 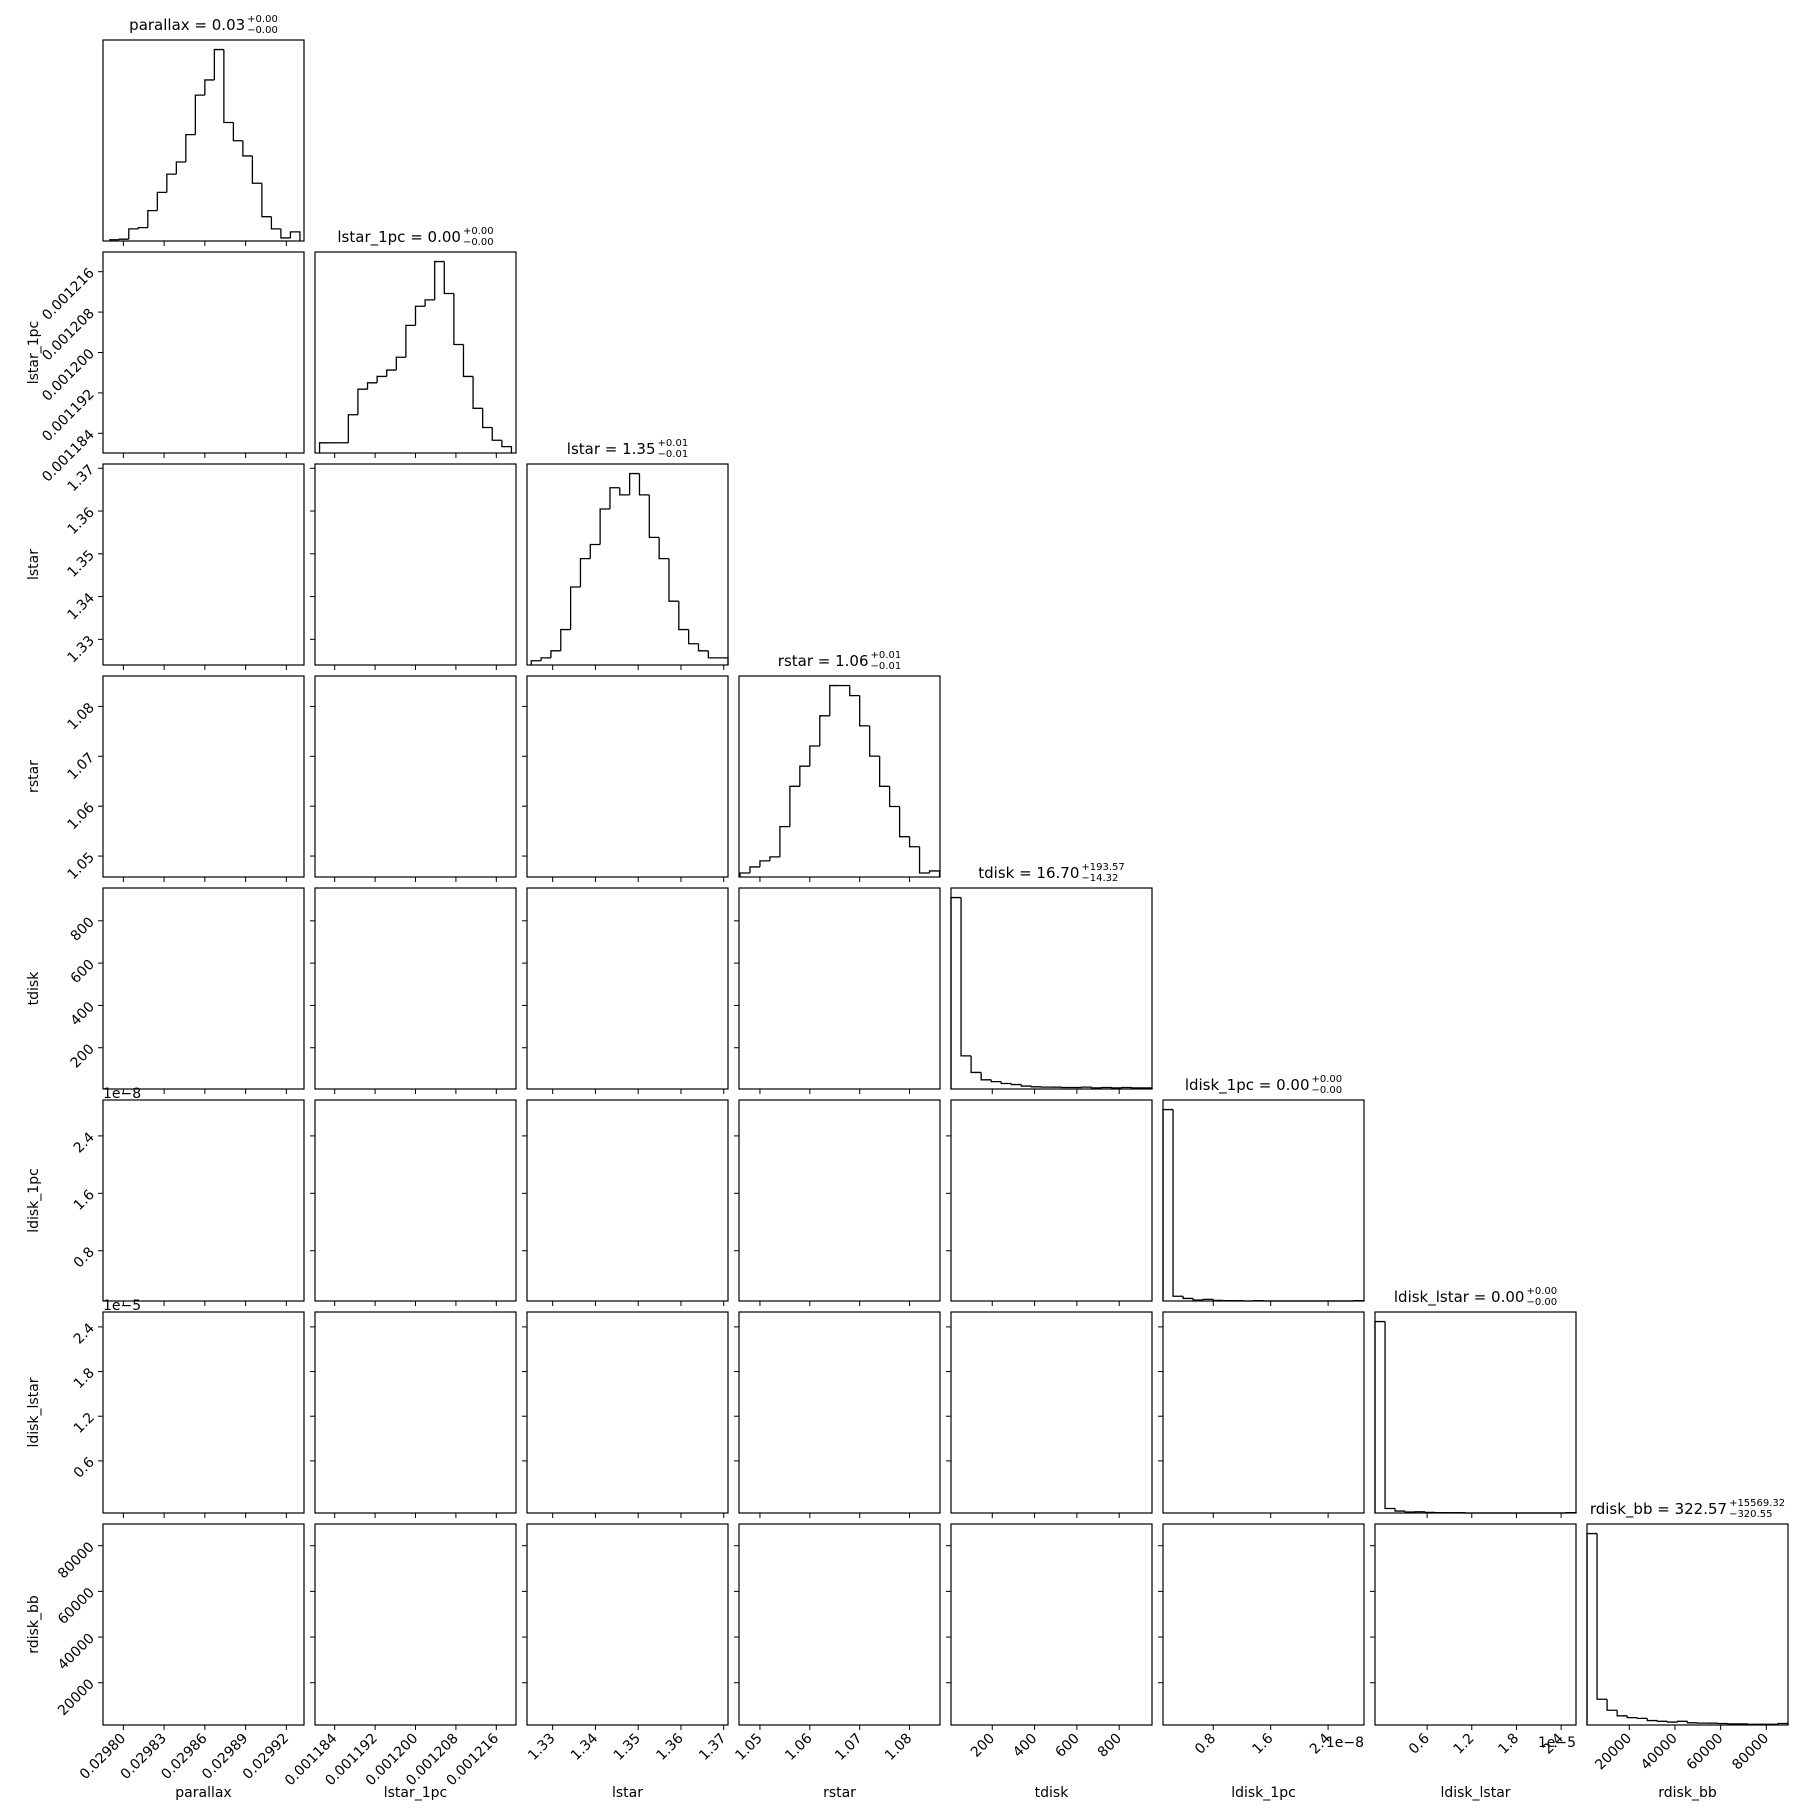 I want to click on y-offset-label: 1e−8, so click(x=122, y=1094).